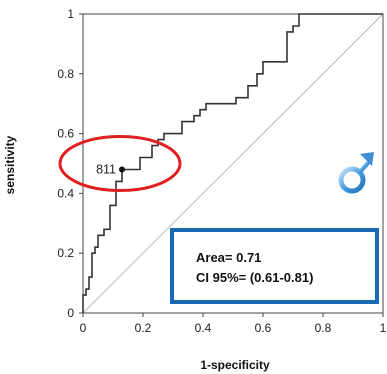 This screenshot has width=387, height=374. Describe the element at coordinates (254, 277) in the screenshot. I see `ci-value-text: CI 95%= (0.61-0.81)` at that location.